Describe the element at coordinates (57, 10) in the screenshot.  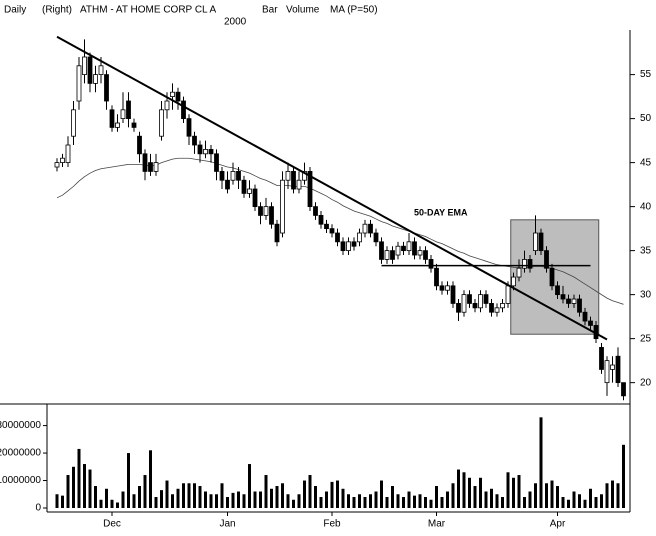
I see `header-axis: (Right)` at that location.